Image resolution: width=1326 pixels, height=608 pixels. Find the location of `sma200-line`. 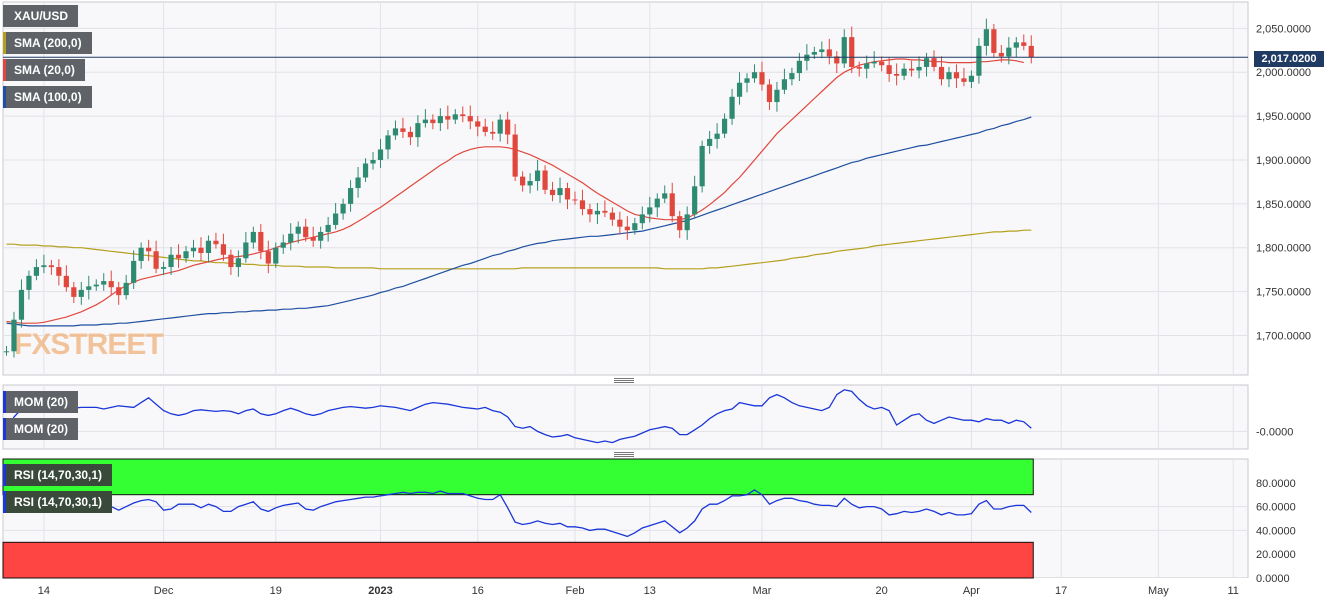

sma200-line is located at coordinates (519, 249).